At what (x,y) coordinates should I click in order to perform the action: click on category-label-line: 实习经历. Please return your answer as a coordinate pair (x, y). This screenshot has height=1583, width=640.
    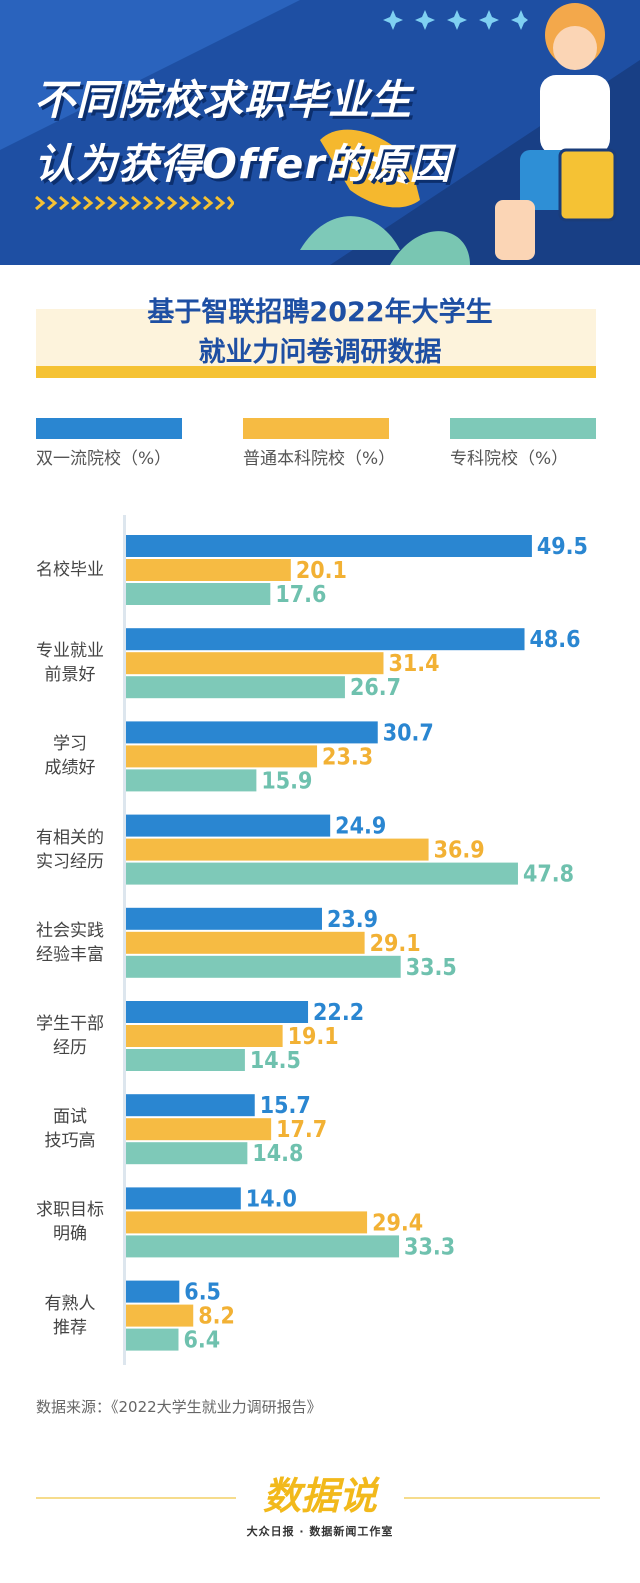
    Looking at the image, I should click on (70, 861).